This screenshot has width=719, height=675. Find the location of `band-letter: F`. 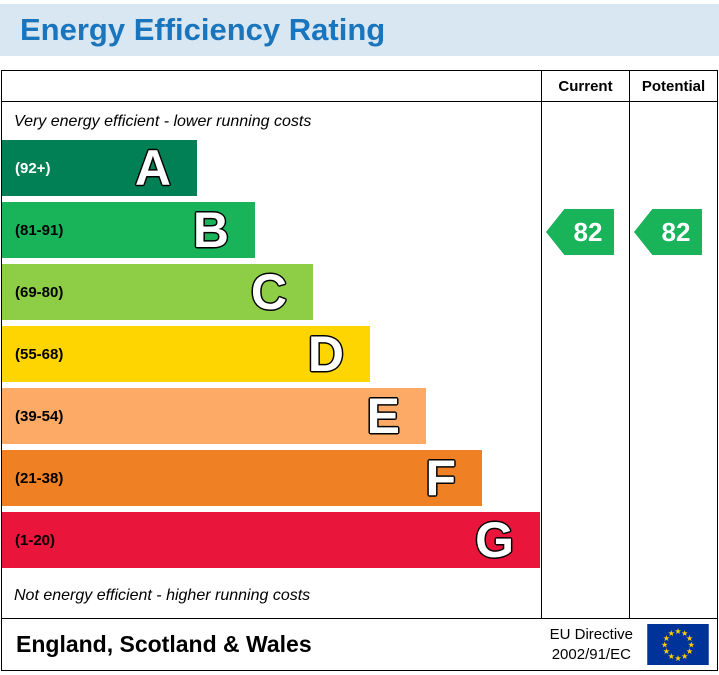

band-letter: F is located at coordinates (440, 478).